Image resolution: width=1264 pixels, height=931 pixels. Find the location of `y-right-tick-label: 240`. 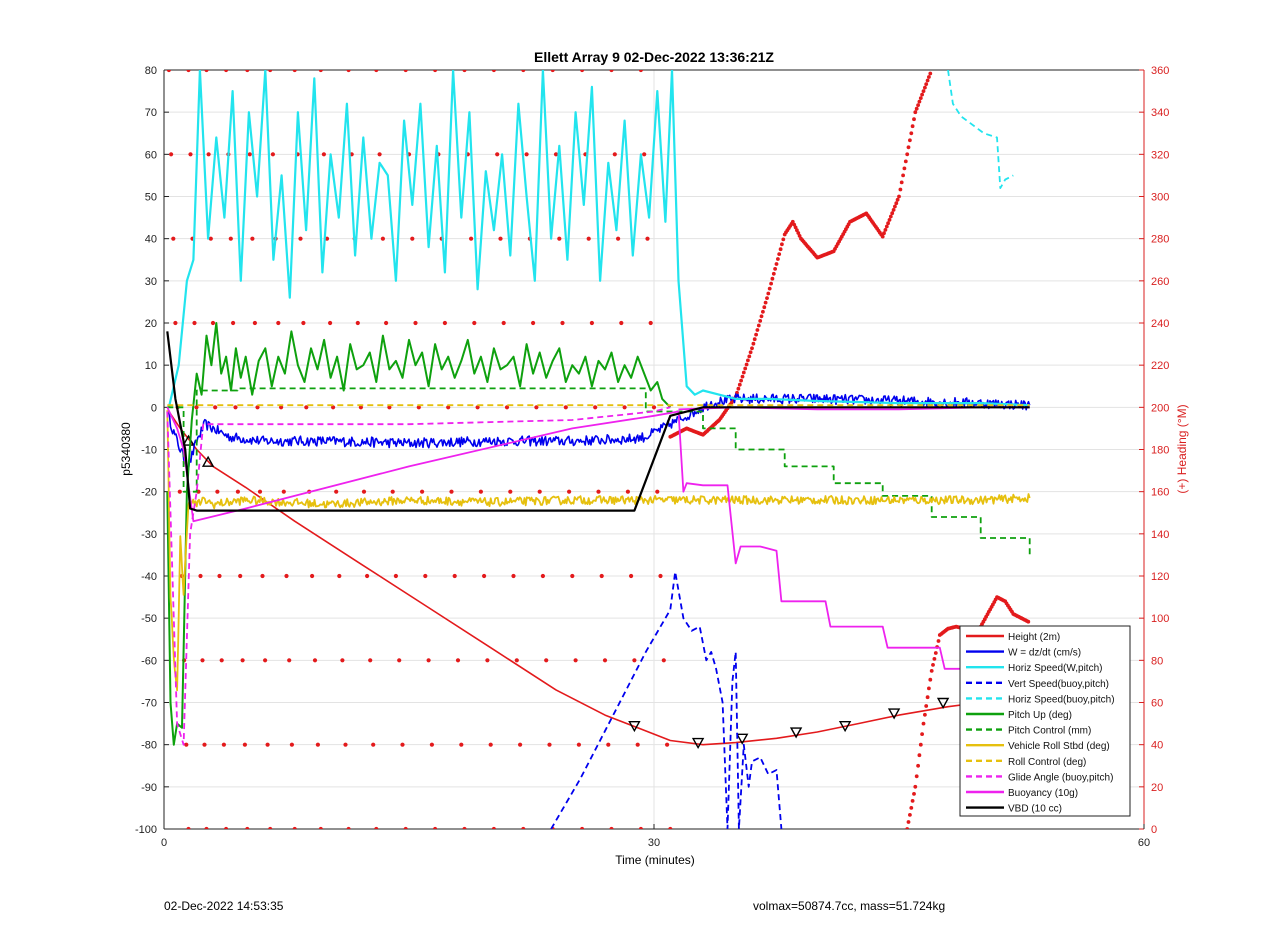

y-right-tick-label: 240 is located at coordinates (1160, 324).